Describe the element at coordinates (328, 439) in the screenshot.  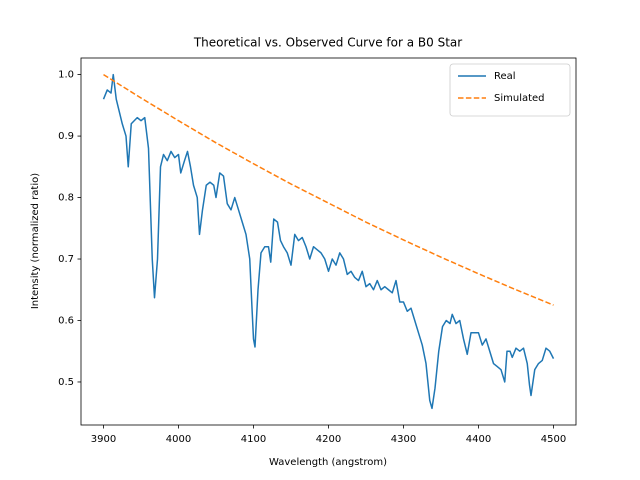
I see `x-tick-label: 4200` at that location.